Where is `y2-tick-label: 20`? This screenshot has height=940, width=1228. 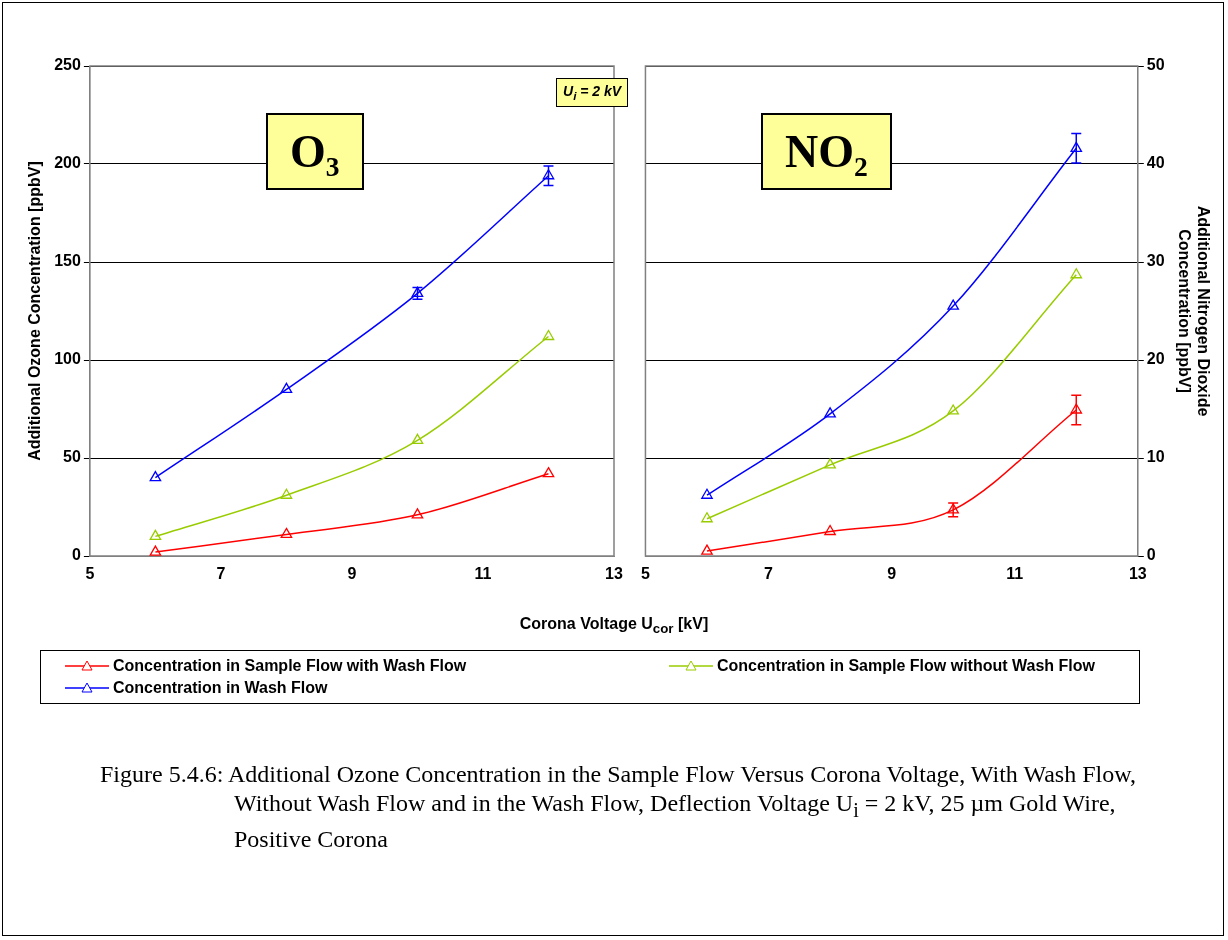 y2-tick-label: 20 is located at coordinates (1155, 359).